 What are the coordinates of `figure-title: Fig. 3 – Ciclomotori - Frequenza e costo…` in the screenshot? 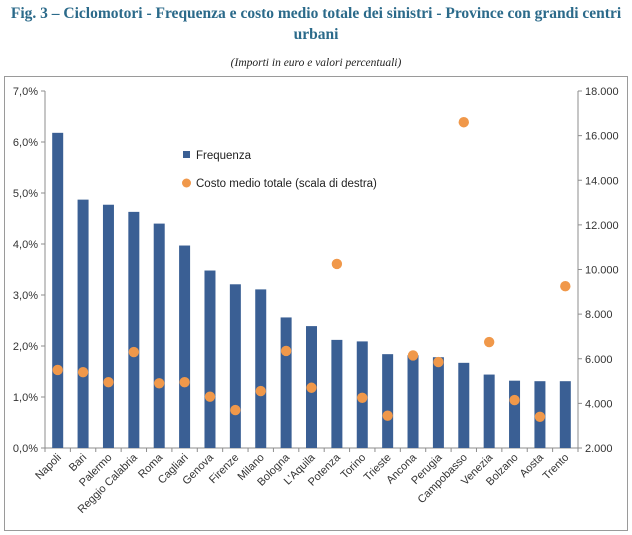 It's located at (316, 24).